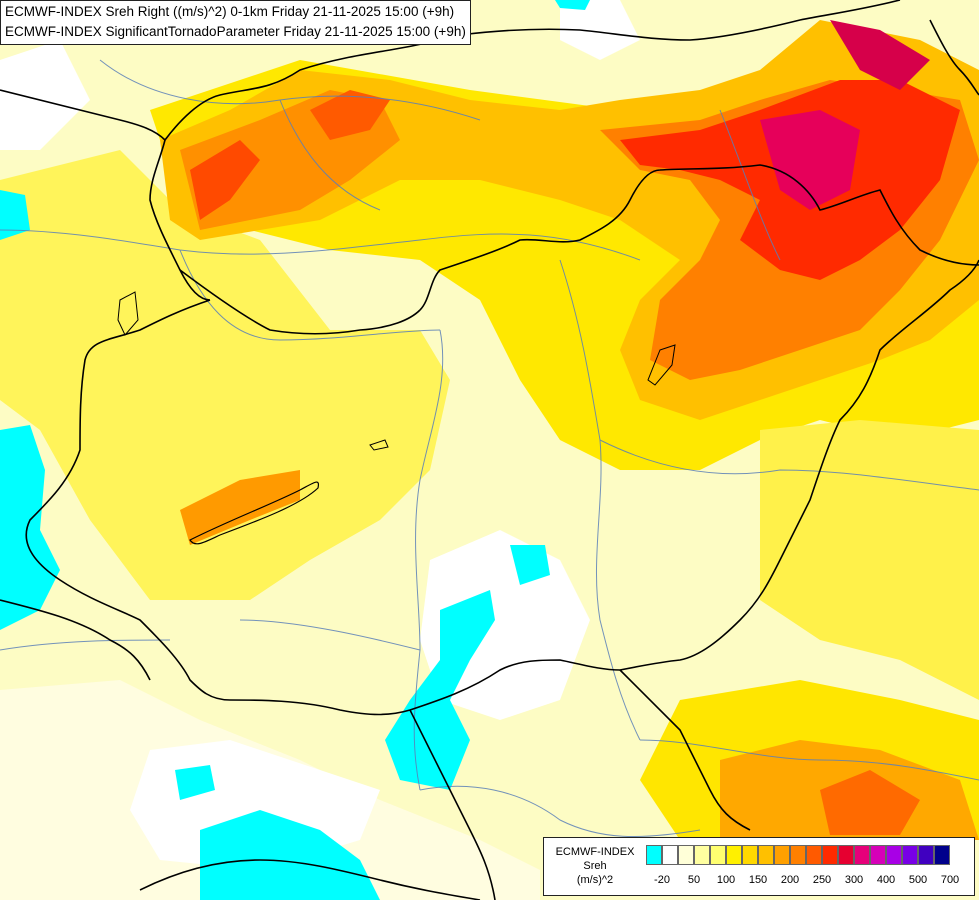 The height and width of the screenshot is (900, 979). I want to click on yellow-zone-east, so click(869, 560).